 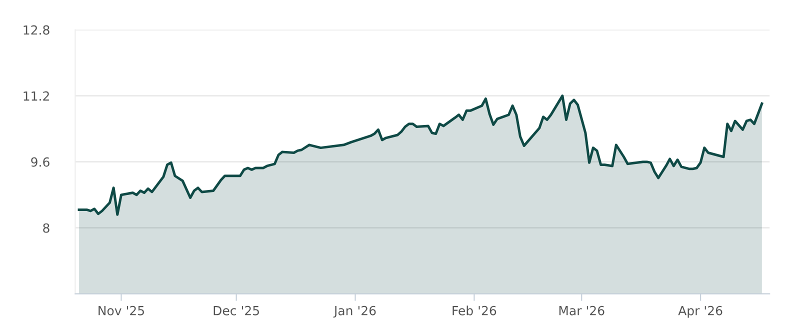 What do you see at coordinates (121, 311) in the screenshot?
I see `x-tick-label: Nov '25` at bounding box center [121, 311].